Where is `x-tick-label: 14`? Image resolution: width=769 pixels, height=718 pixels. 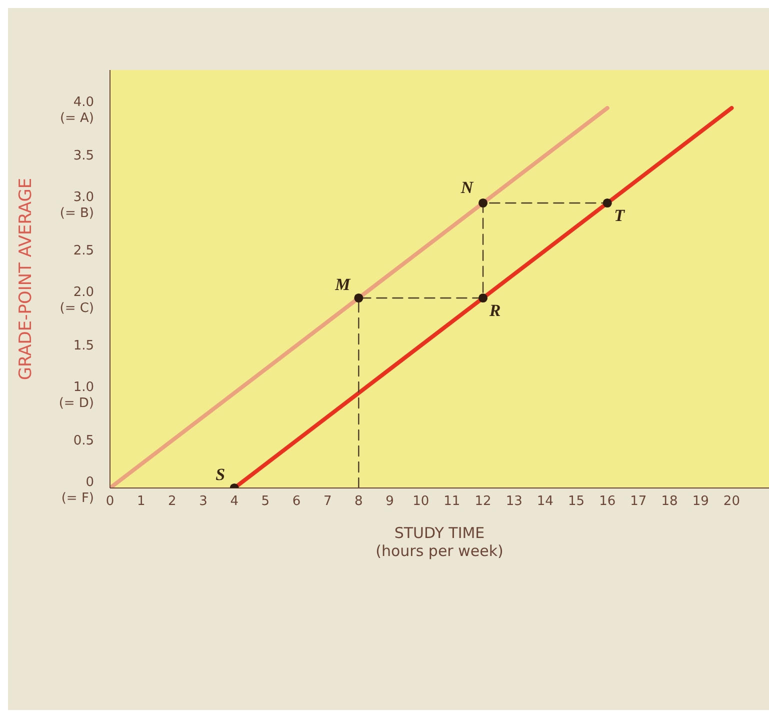
x-tick-label: 14 is located at coordinates (545, 502).